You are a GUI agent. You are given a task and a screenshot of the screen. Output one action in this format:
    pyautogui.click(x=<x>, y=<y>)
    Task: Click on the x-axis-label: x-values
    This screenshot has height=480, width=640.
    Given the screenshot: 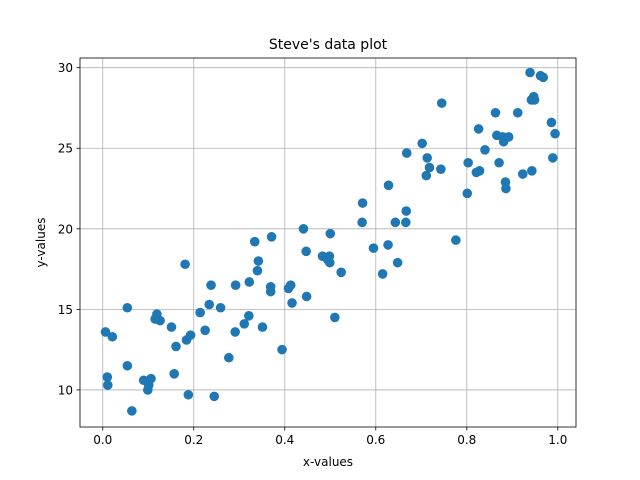 What is the action you would take?
    pyautogui.click(x=328, y=462)
    